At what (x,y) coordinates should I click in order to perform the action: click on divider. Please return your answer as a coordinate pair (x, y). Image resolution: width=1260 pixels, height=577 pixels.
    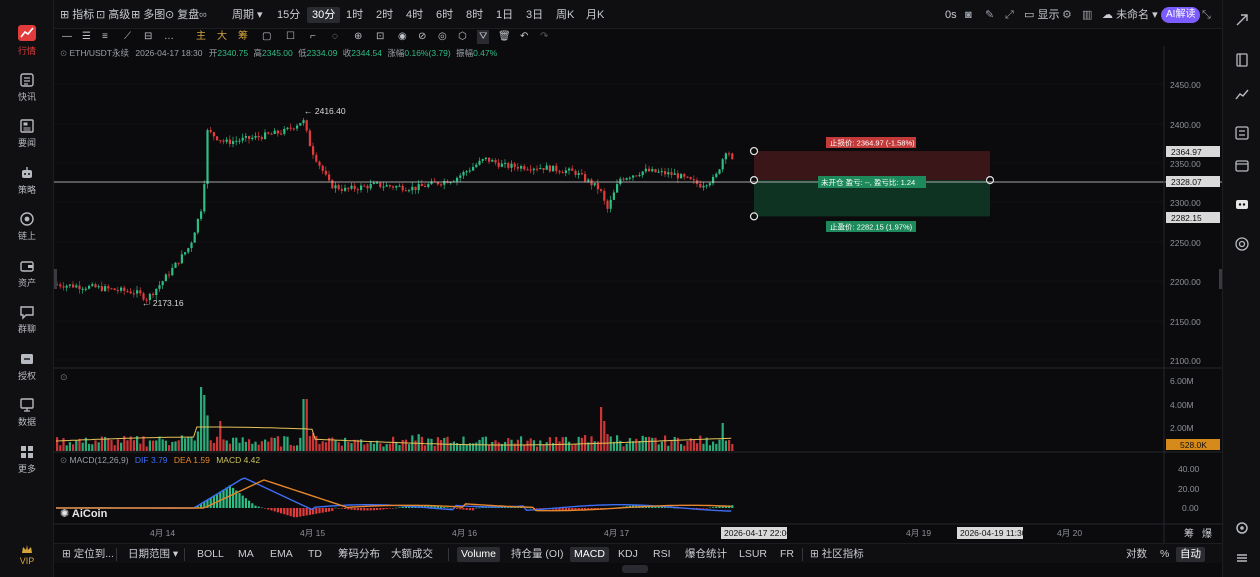
    Looking at the image, I should click on (184, 554).